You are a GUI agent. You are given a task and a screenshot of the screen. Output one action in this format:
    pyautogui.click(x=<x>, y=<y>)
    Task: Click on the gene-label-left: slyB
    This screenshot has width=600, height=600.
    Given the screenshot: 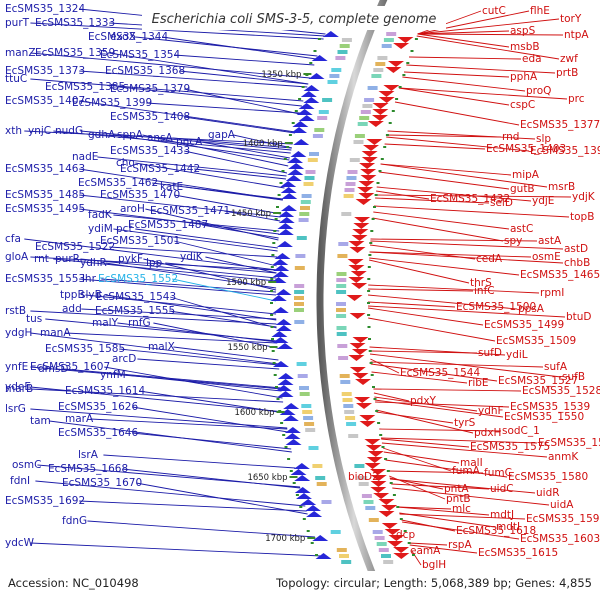 What is the action you would take?
    pyautogui.click(x=91, y=295)
    